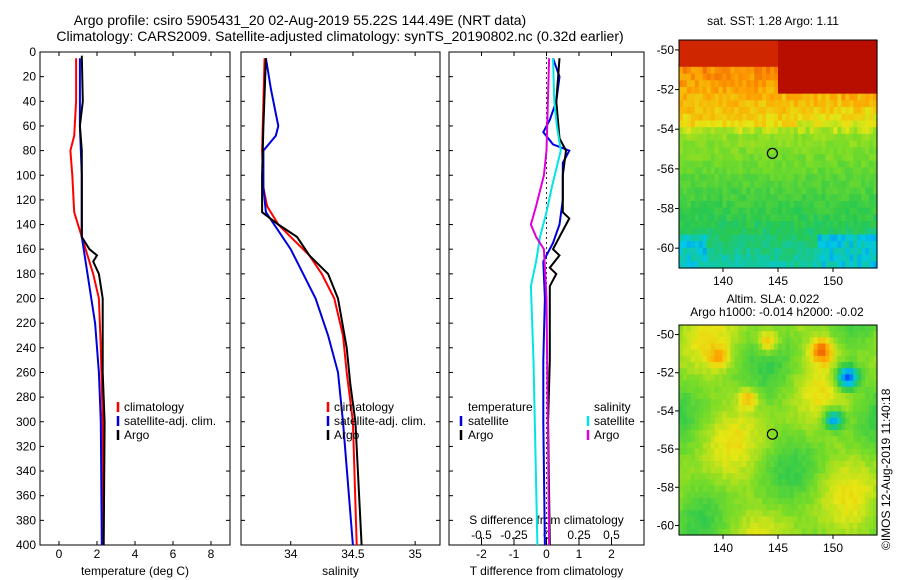  Describe the element at coordinates (97, 554) in the screenshot. I see `x-tick-label: 2` at that location.